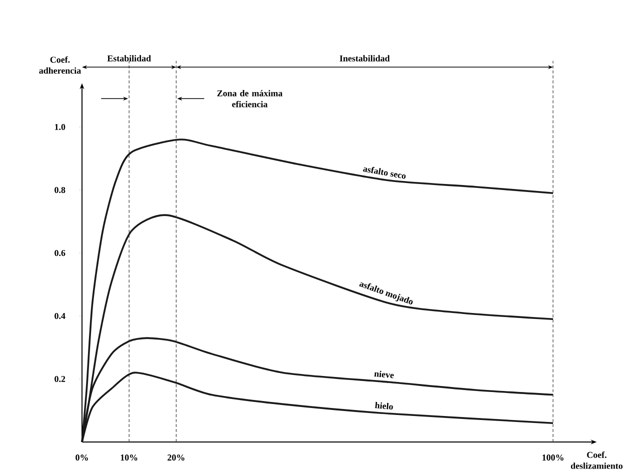 The width and height of the screenshot is (635, 472). I want to click on annotation: Zona de máxima eficiencia, so click(249, 99).